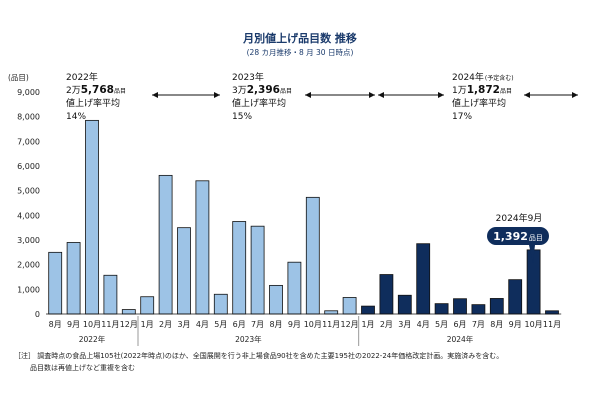 This screenshot has width=600, height=400. What do you see at coordinates (386, 294) in the screenshot?
I see `bar-2024年-2月` at bounding box center [386, 294].